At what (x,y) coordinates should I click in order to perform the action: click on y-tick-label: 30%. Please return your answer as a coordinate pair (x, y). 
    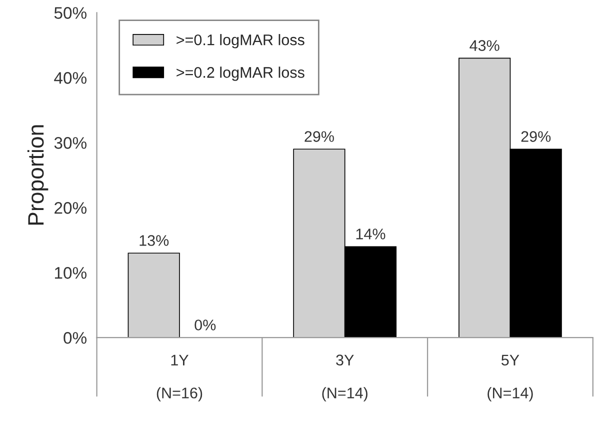
    Looking at the image, I should click on (70, 143).